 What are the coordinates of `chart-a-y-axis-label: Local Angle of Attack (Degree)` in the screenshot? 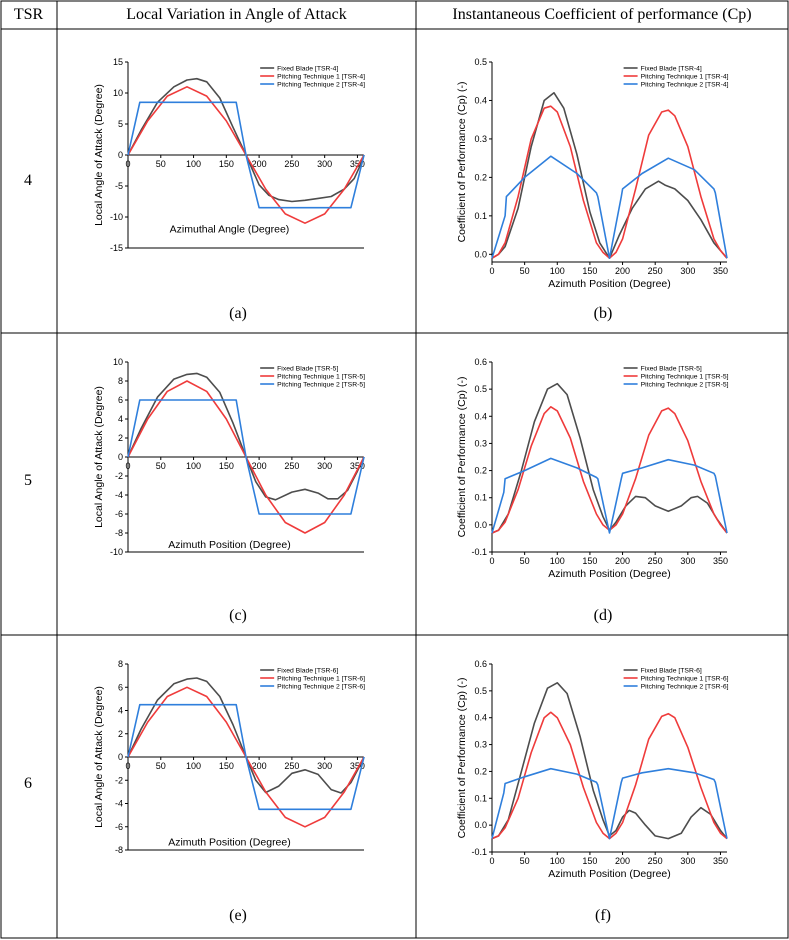 It's located at (99, 155).